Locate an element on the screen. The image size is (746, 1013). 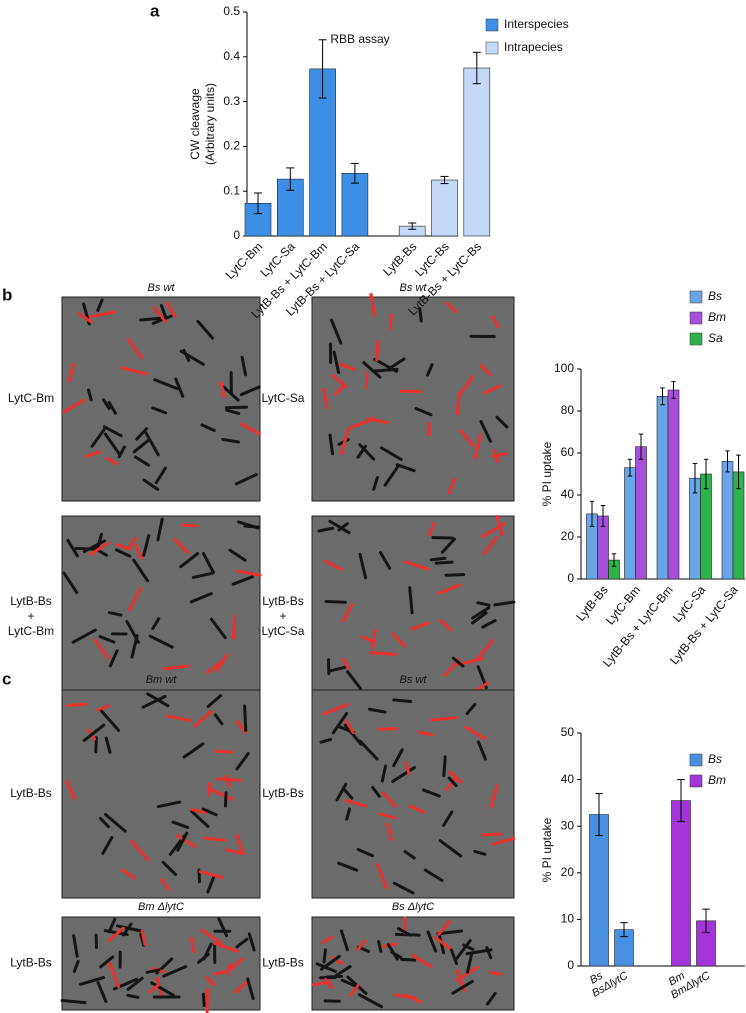
y-axis-label: CW cleavage is located at coordinates (195, 124).